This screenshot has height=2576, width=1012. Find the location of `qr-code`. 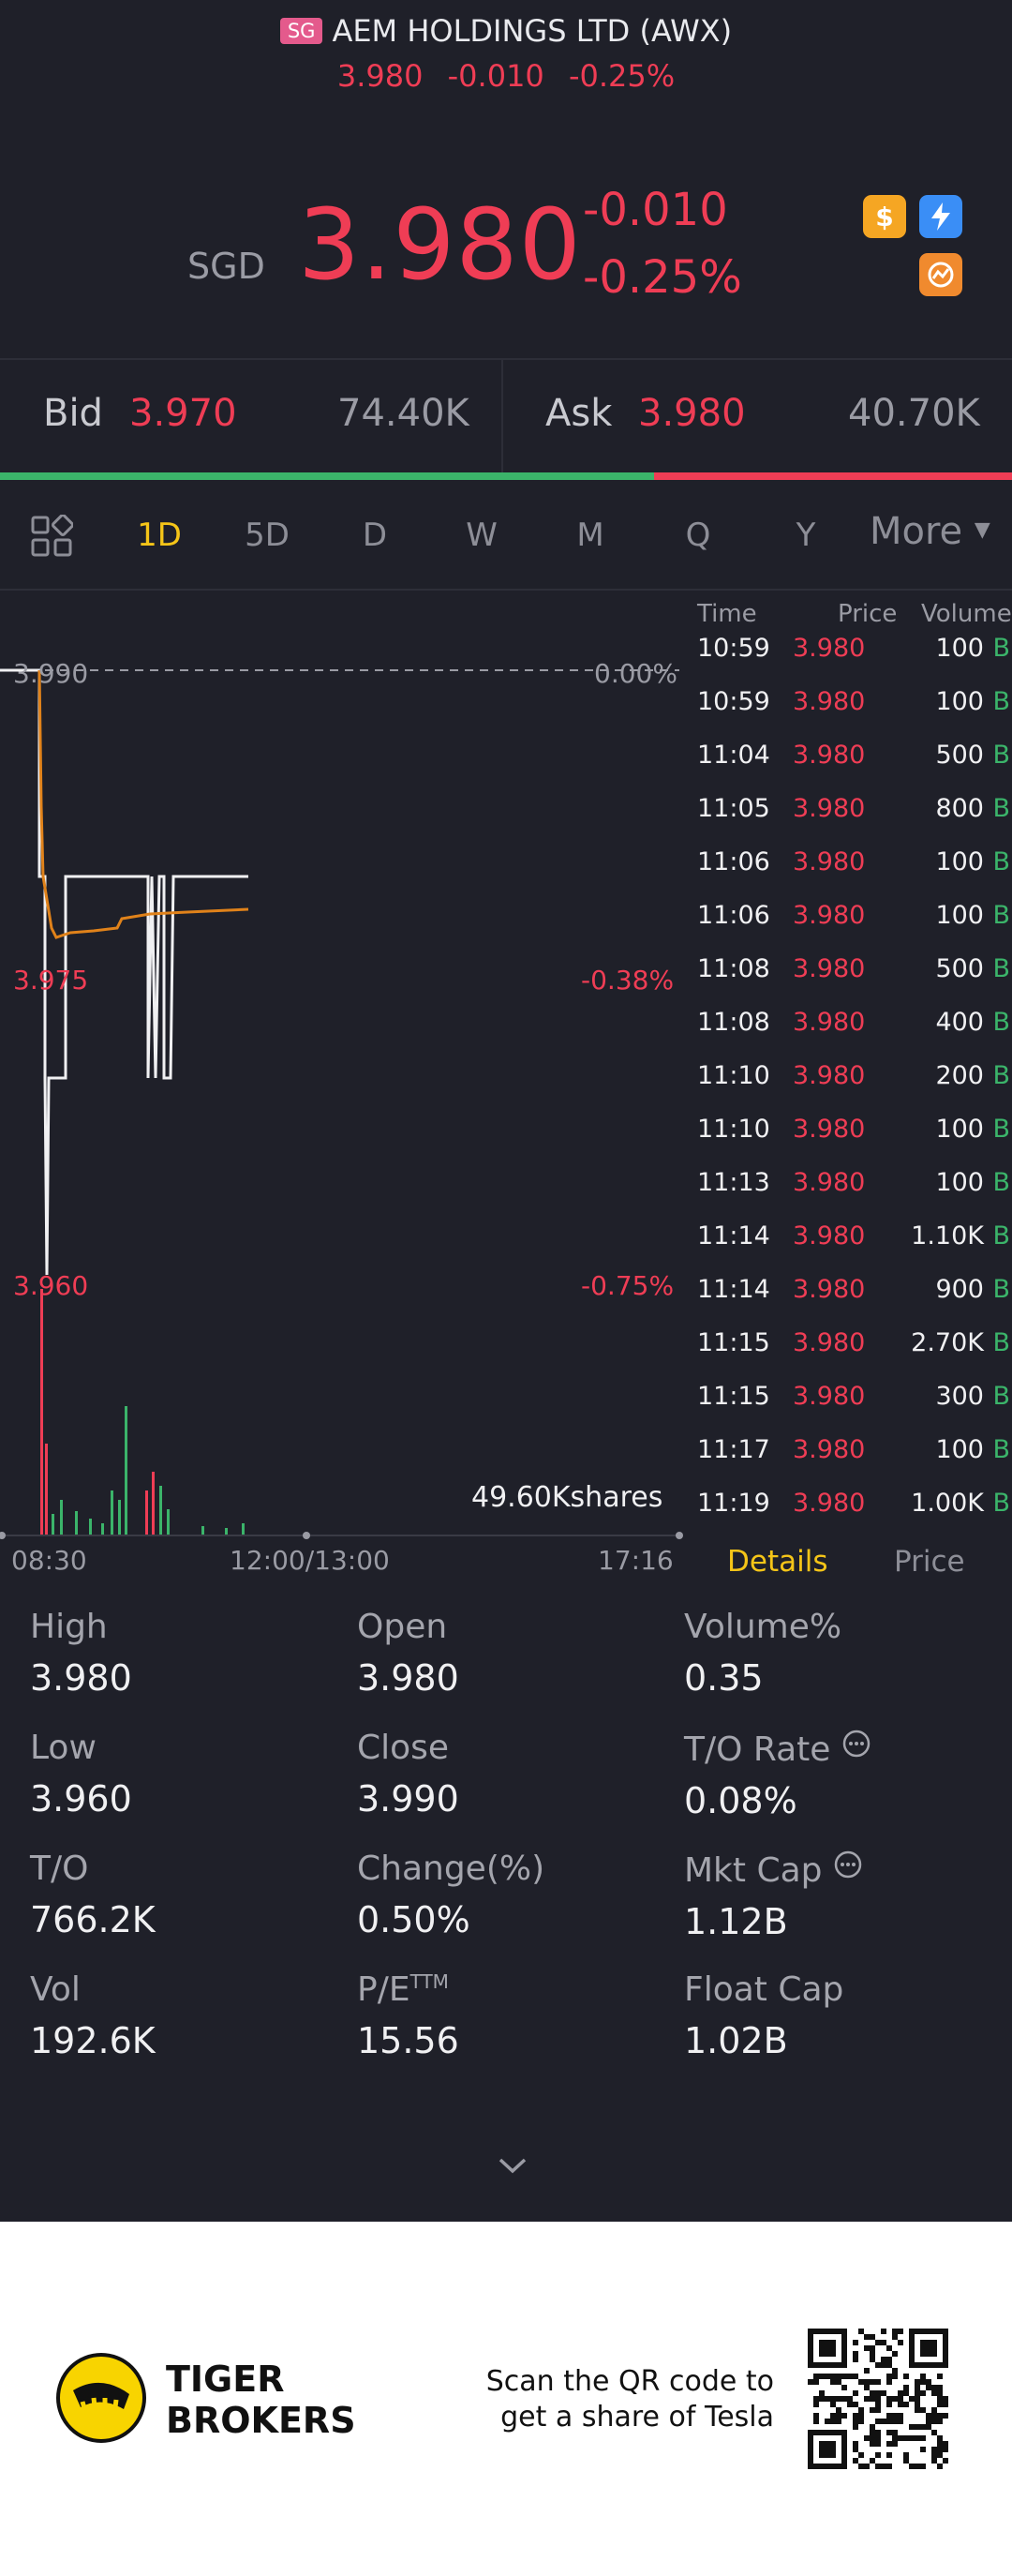

qr-code is located at coordinates (878, 2399).